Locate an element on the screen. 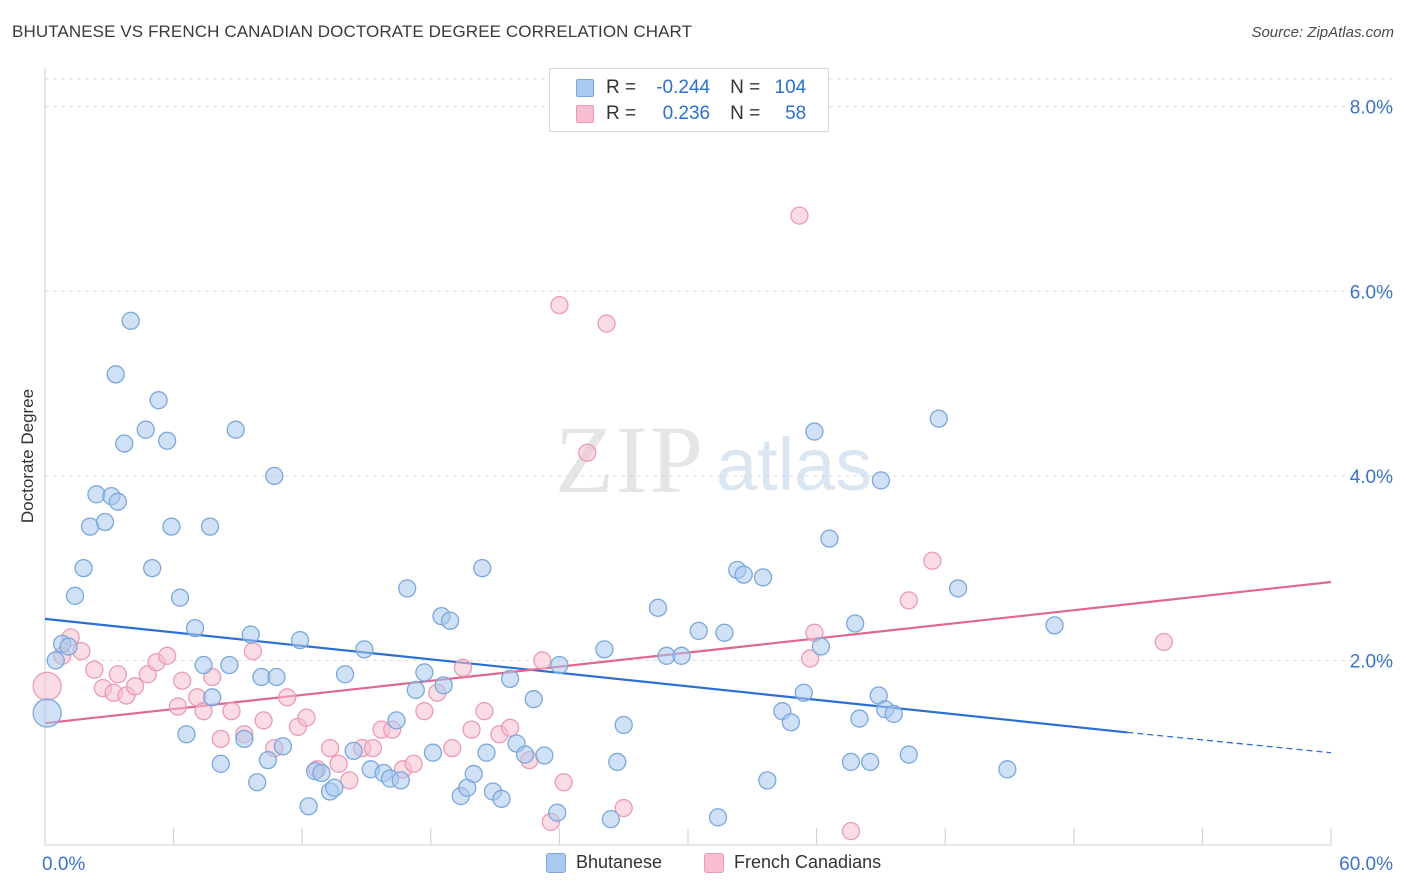 The width and height of the screenshot is (1406, 892). y-tick-label: 8.0% is located at coordinates (1371, 108).